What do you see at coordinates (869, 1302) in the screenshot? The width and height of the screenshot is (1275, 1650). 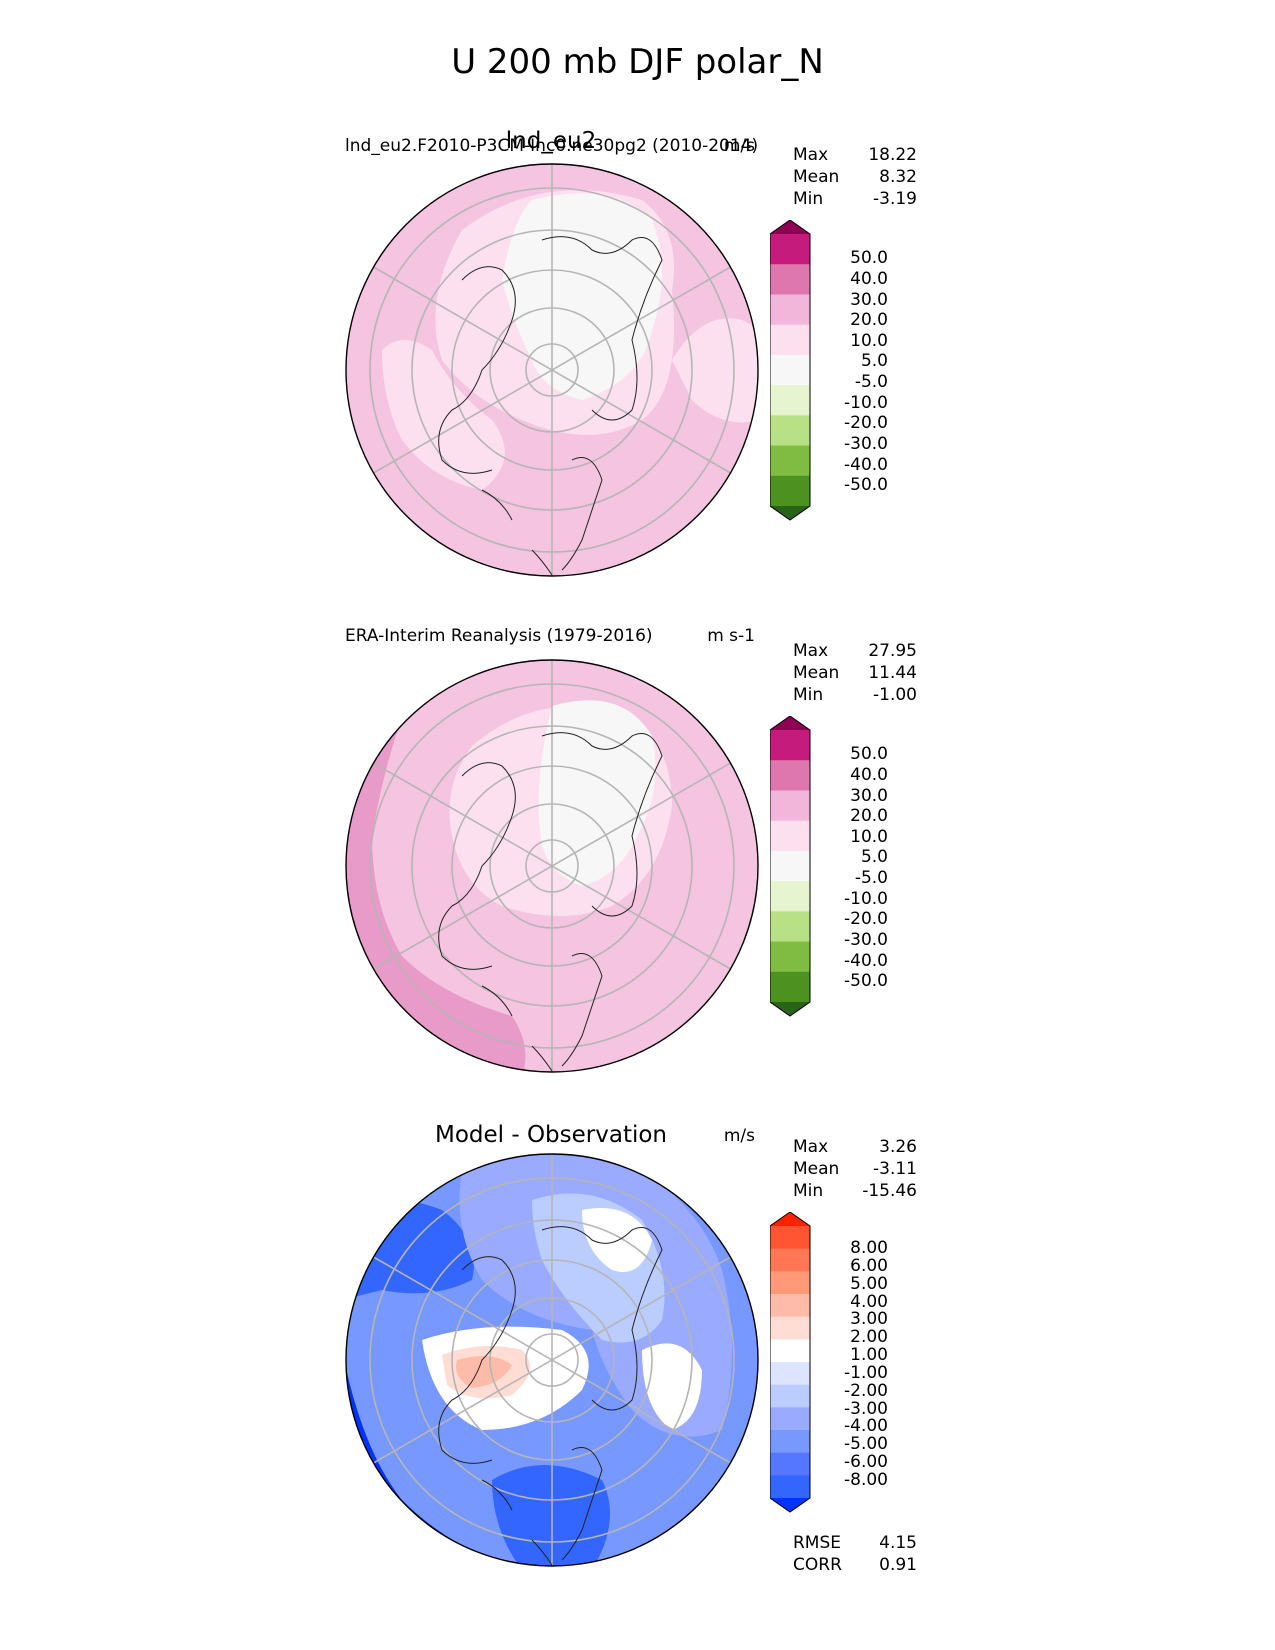 I see `cb-tick: 4.00` at bounding box center [869, 1302].